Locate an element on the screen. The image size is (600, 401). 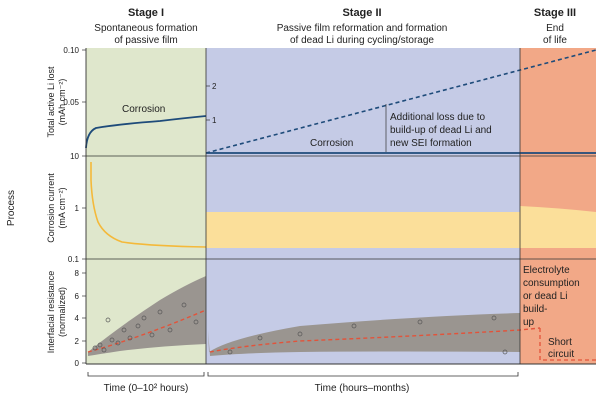
process-label: Process is located at coordinates (11, 208).